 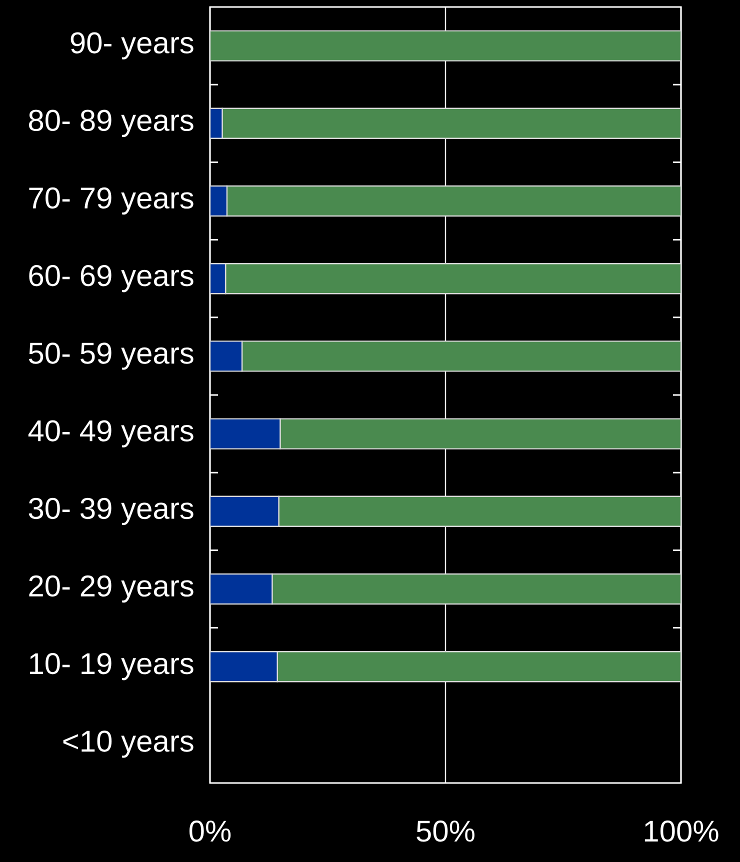 What do you see at coordinates (445, 831) in the screenshot?
I see `x-tick-label: 50%` at bounding box center [445, 831].